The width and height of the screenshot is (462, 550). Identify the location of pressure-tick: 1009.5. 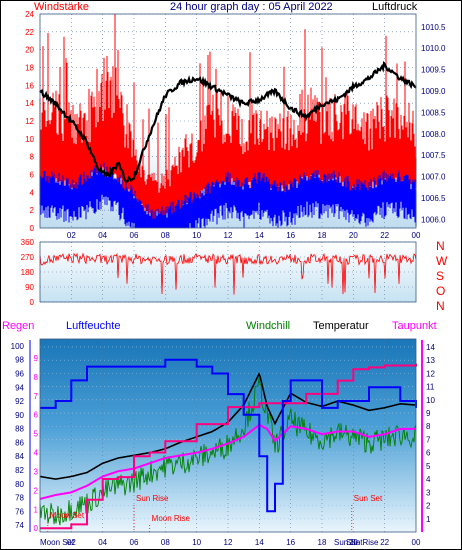
(433, 70).